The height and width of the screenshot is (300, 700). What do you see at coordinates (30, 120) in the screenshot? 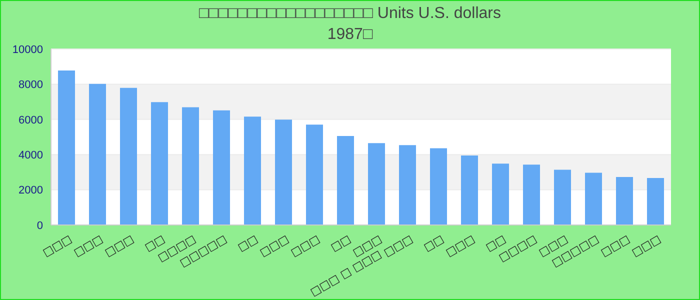
I see `y-tick-label: 6000` at bounding box center [30, 120].